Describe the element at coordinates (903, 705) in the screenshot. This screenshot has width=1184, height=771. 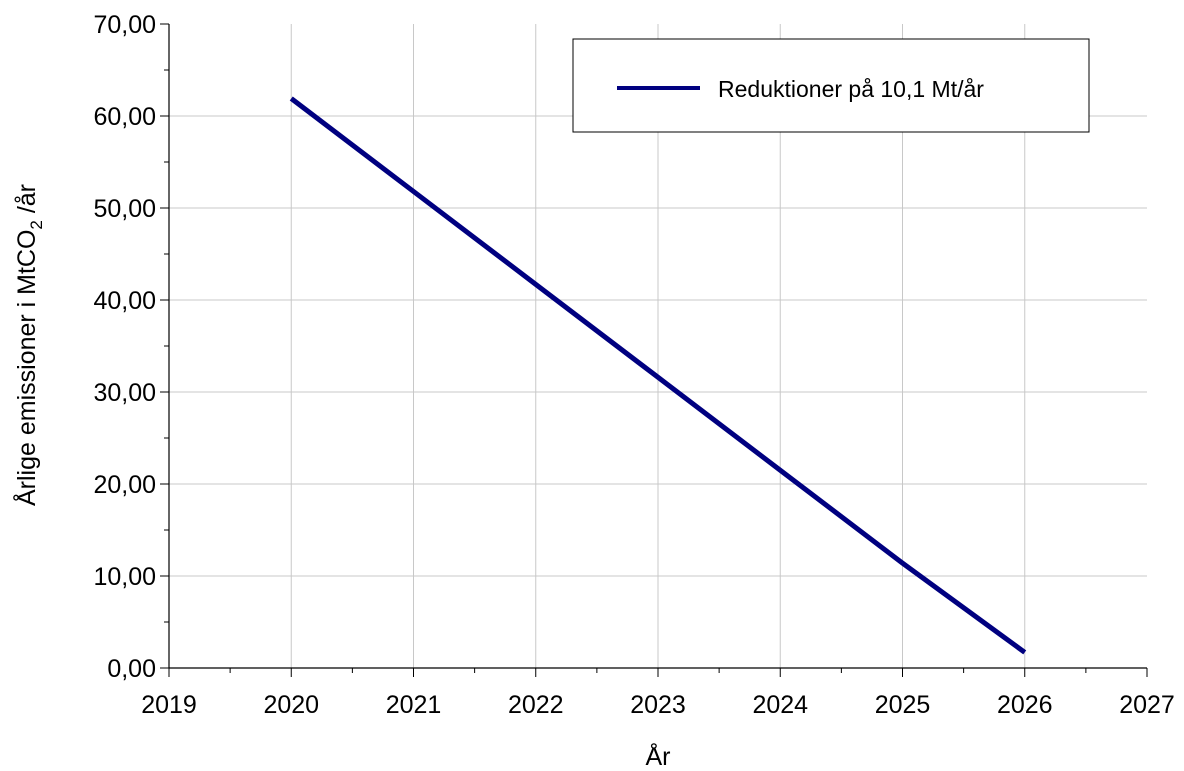
I see `x-tick-label: 2025` at that location.